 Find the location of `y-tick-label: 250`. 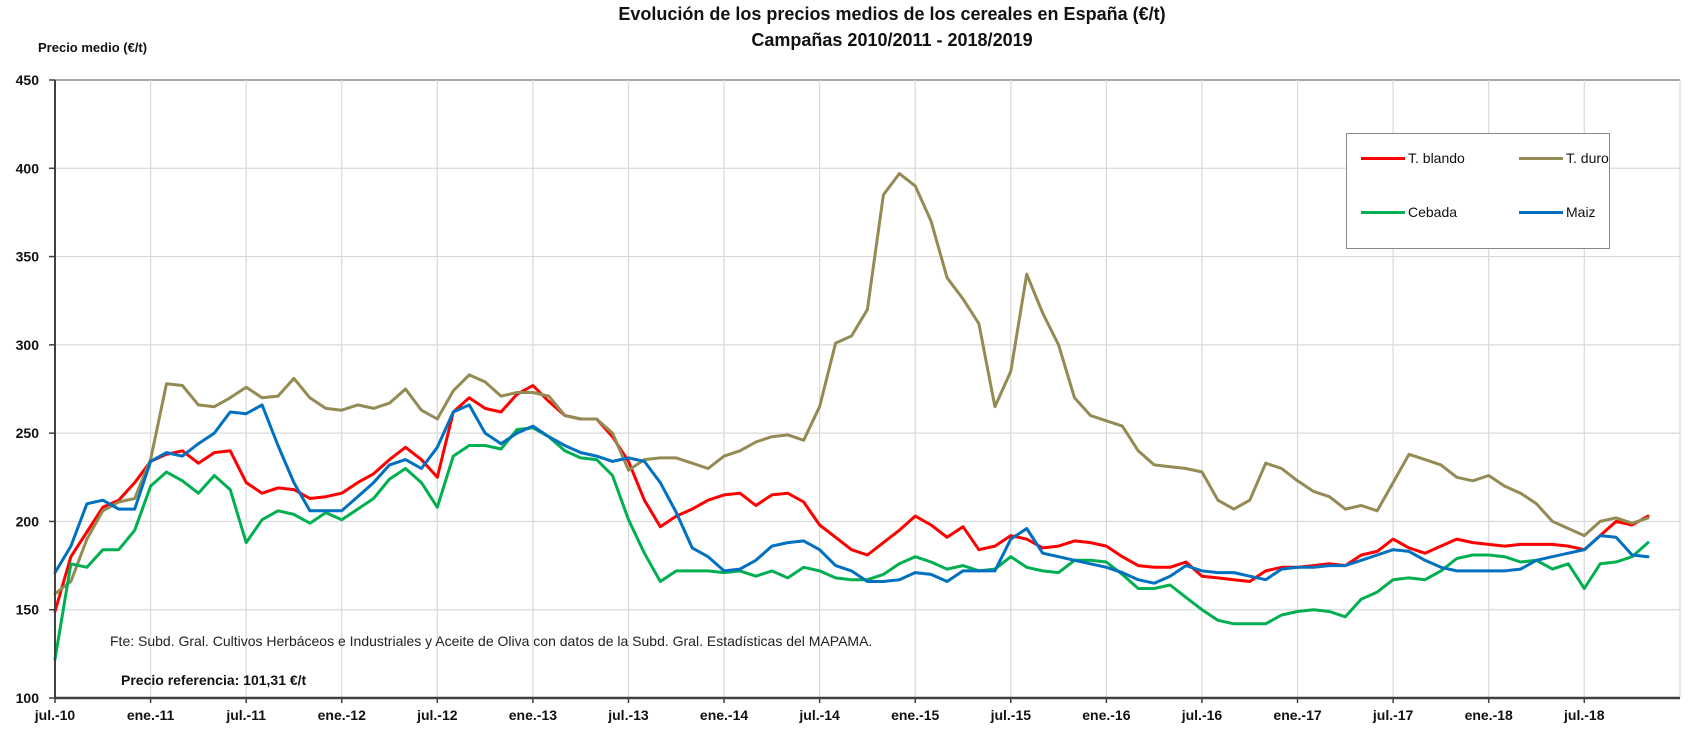

y-tick-label: 250 is located at coordinates (28, 433).